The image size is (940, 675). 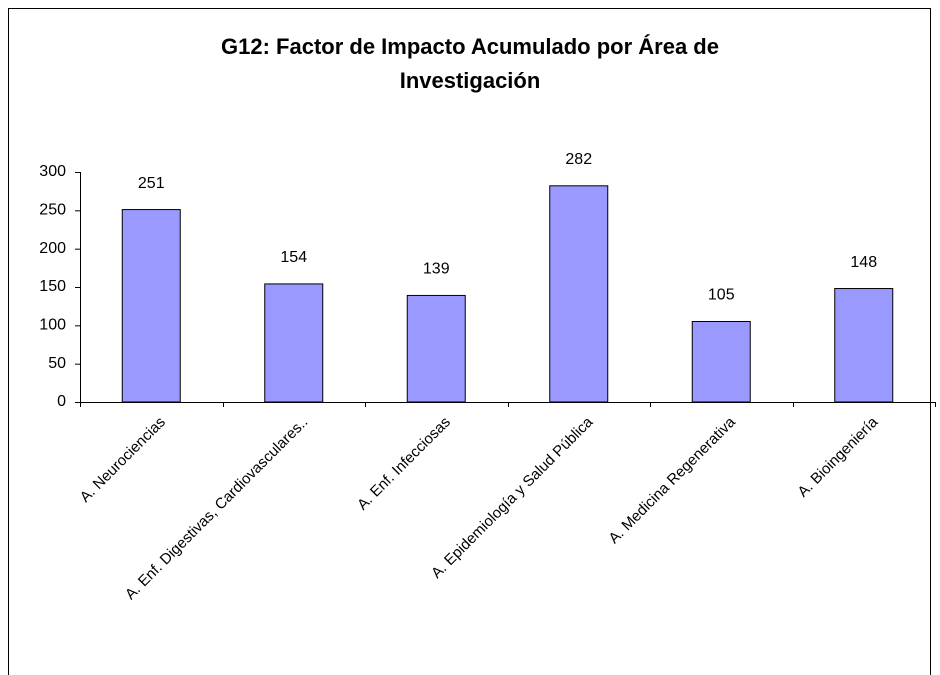 What do you see at coordinates (52, 248) in the screenshot?
I see `y-tick-label: 200` at bounding box center [52, 248].